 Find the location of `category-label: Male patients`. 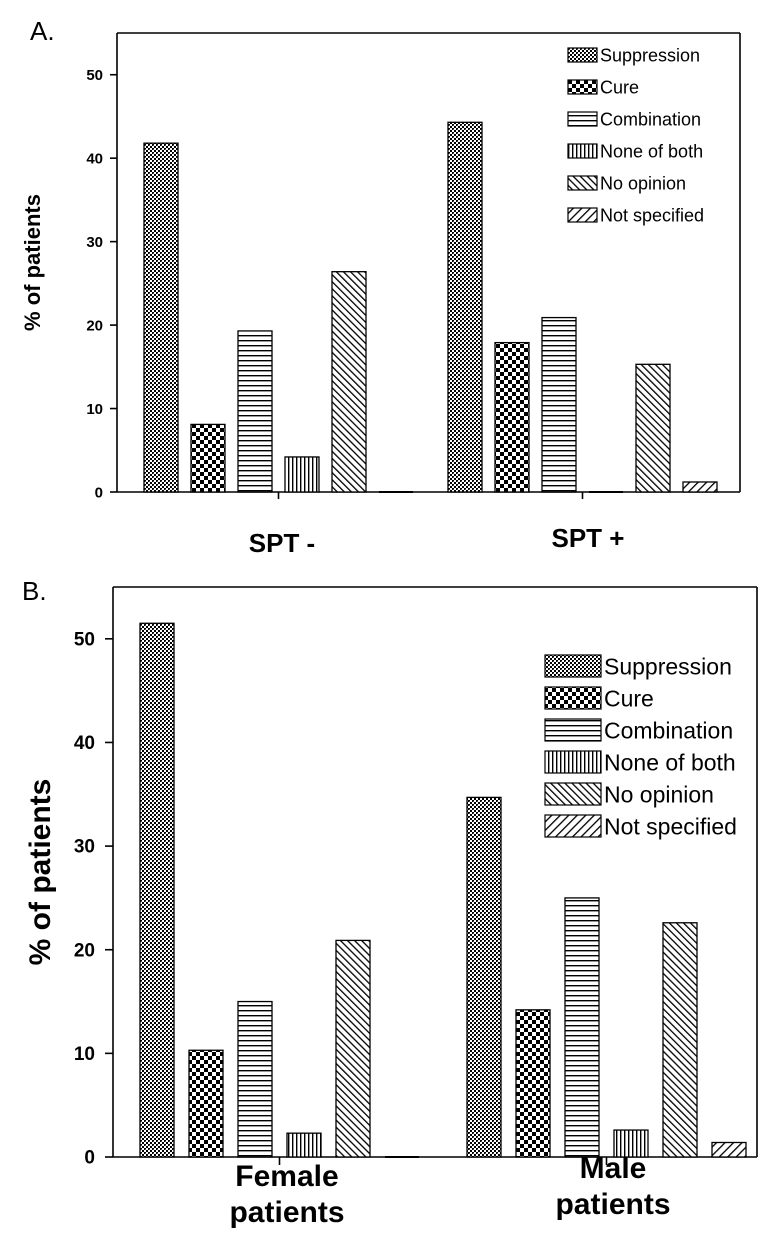

category-label: Male patients is located at coordinates (612, 1186).